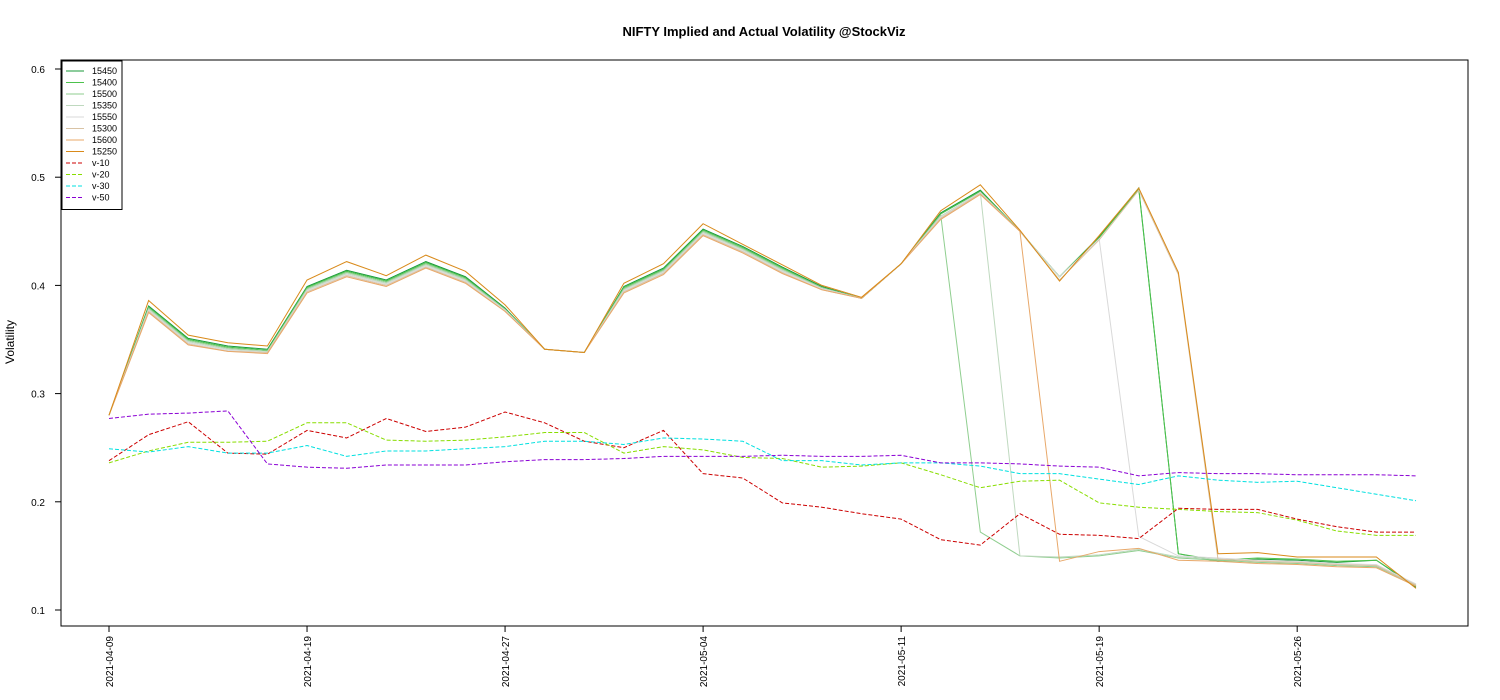 The width and height of the screenshot is (1500, 700). I want to click on x-tick-label: 2021-05-19, so click(1100, 662).